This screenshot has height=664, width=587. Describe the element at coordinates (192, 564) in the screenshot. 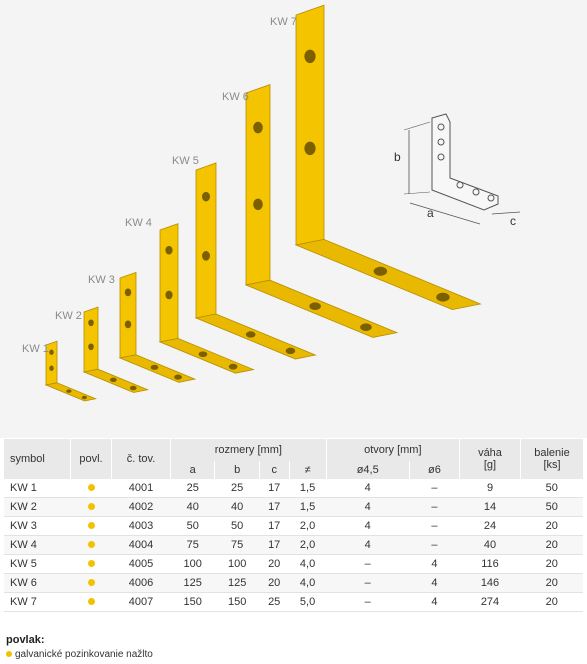

I see `cell-a: 100` at that location.